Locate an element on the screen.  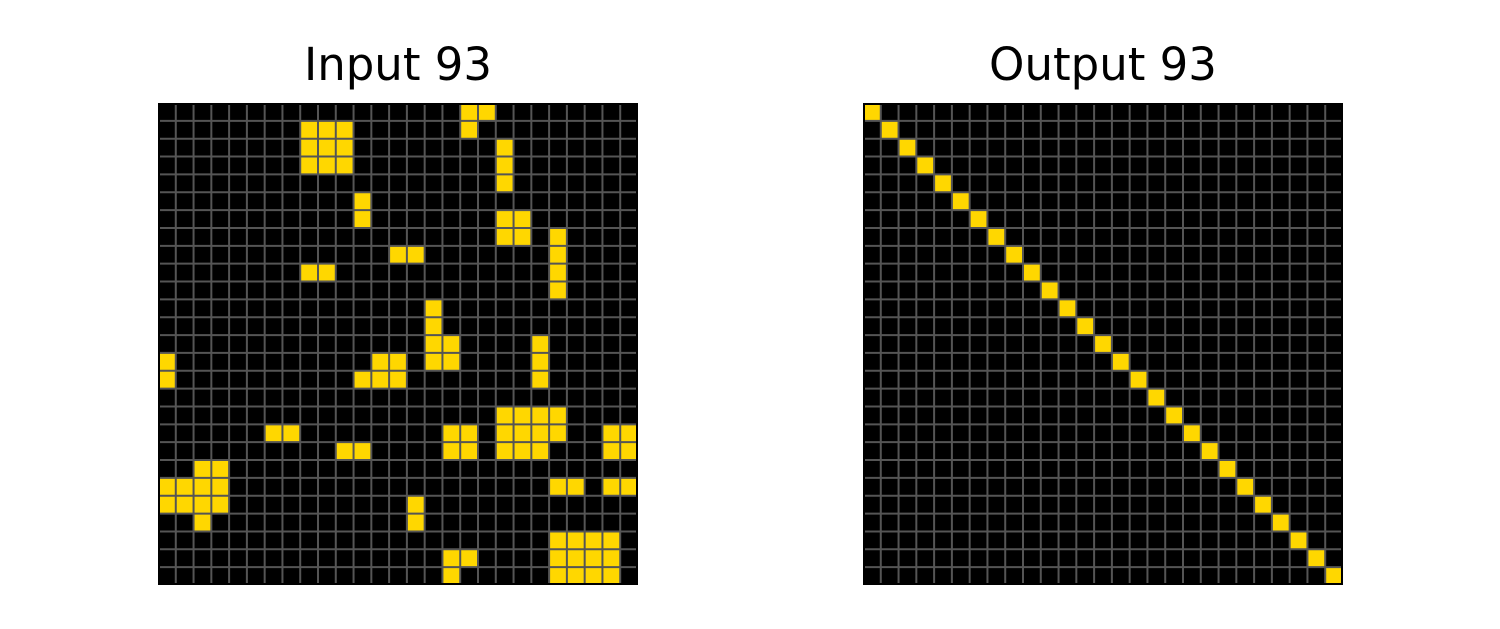
input-title: Input 93 is located at coordinates (398, 64).